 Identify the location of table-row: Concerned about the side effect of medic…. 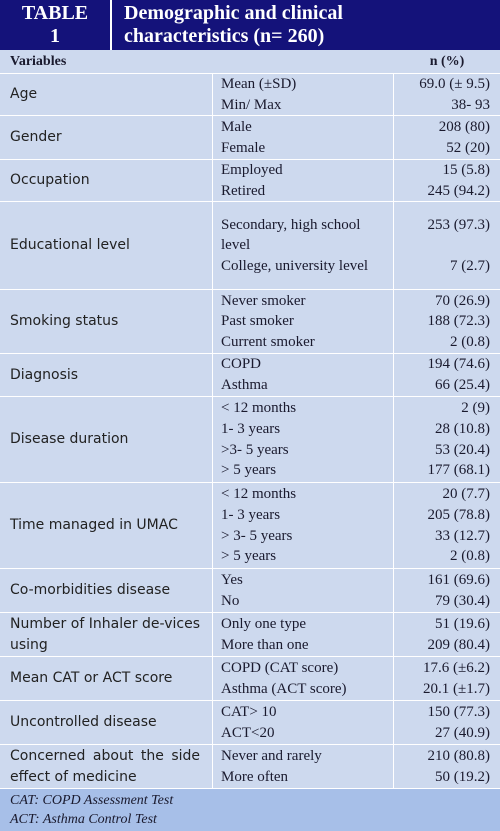
(250, 767).